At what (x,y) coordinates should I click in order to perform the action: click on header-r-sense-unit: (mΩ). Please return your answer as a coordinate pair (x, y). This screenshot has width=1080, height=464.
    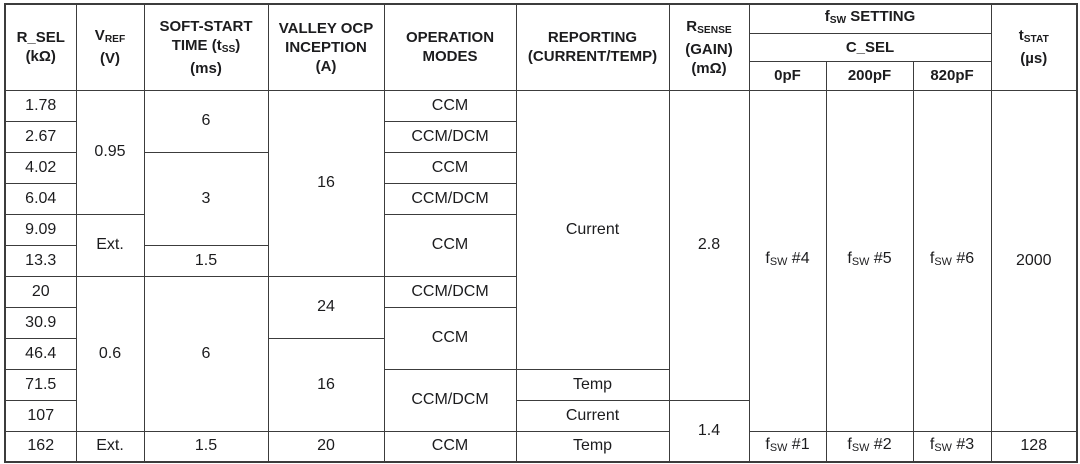
    Looking at the image, I should click on (709, 68).